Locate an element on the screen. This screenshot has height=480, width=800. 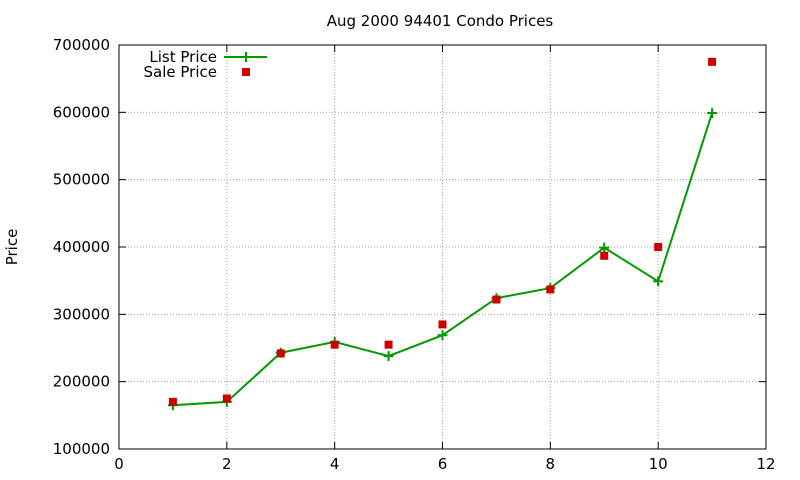
x-tick-label: 4 is located at coordinates (335, 464).